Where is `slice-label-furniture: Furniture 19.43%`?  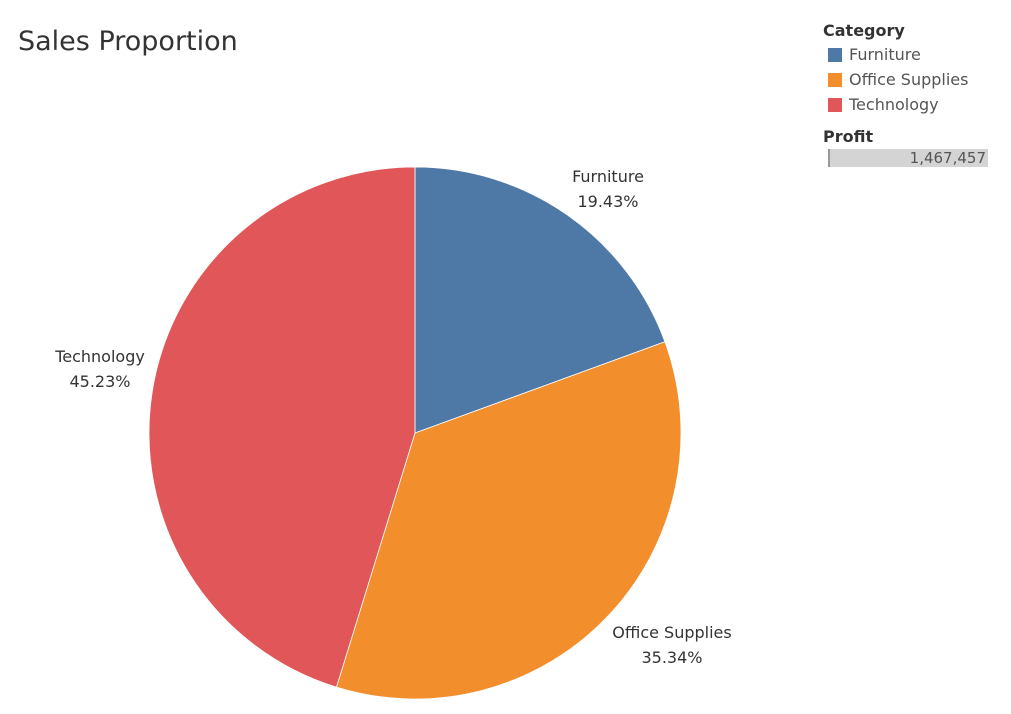 slice-label-furniture: Furniture 19.43% is located at coordinates (608, 189).